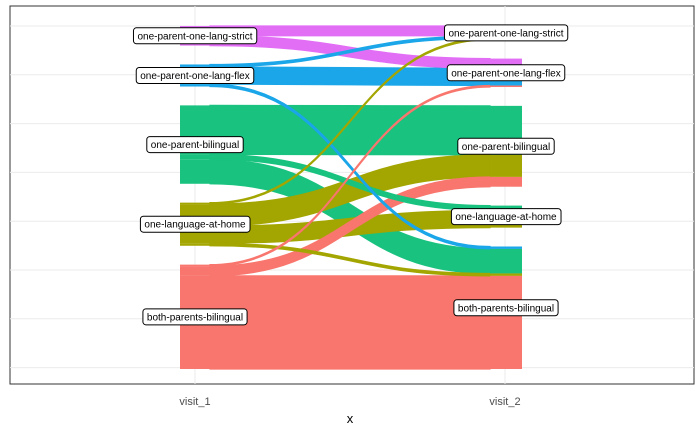  What do you see at coordinates (194, 402) in the screenshot?
I see `x-tick-label: visit_1` at bounding box center [194, 402].